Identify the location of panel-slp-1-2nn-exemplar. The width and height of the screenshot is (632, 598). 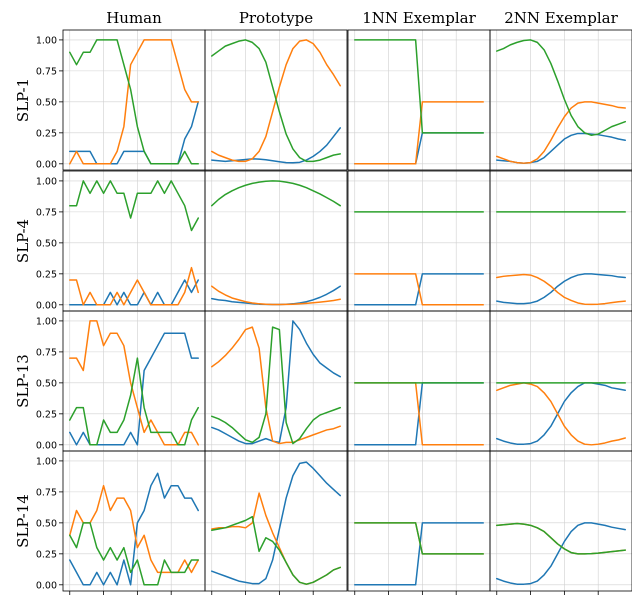
(560, 100).